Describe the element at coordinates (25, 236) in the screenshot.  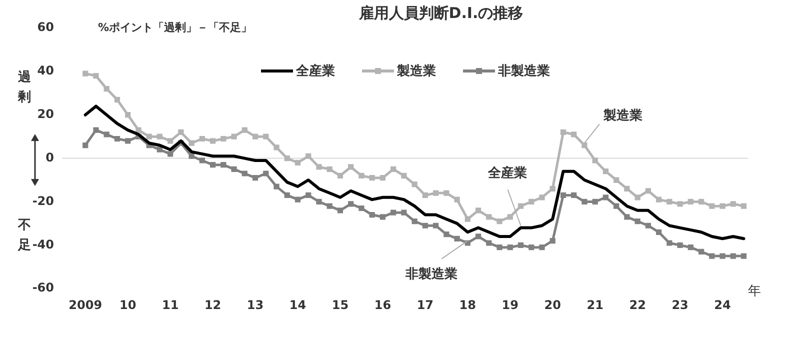
I see `text: 不足` at that location.